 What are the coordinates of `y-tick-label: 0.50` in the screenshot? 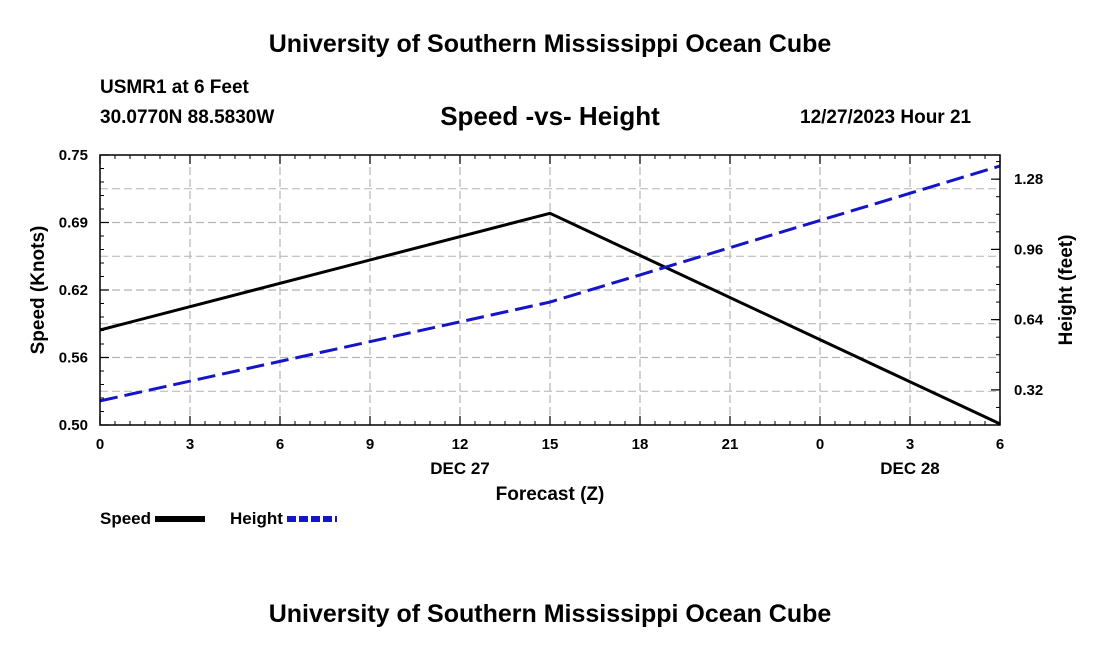 It's located at (73, 425).